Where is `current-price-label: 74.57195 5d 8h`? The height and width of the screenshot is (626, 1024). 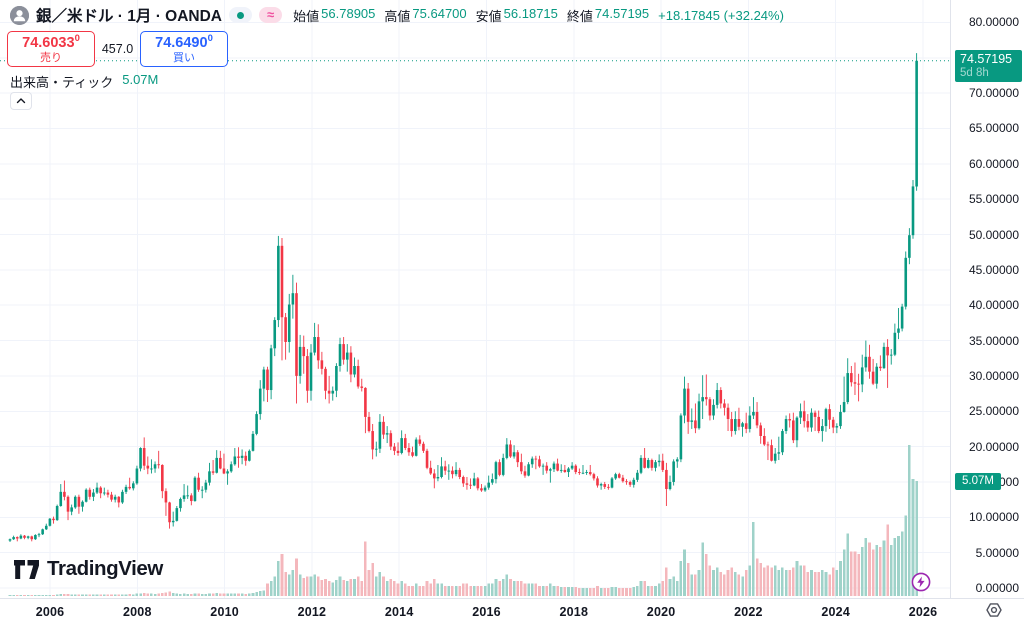
current-price-label: 74.57195 5d 8h is located at coordinates (988, 65).